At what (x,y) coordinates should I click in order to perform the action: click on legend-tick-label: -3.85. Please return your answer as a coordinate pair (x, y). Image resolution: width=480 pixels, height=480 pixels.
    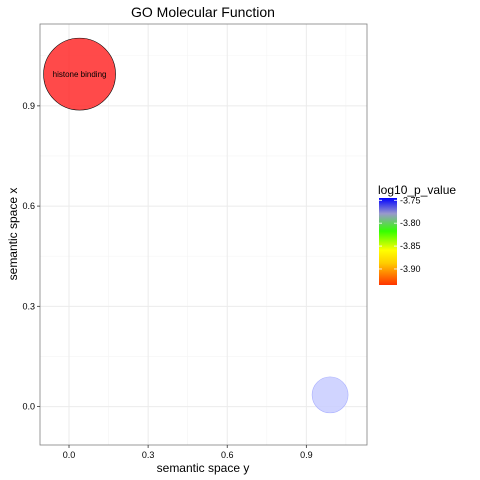
    Looking at the image, I should click on (410, 246).